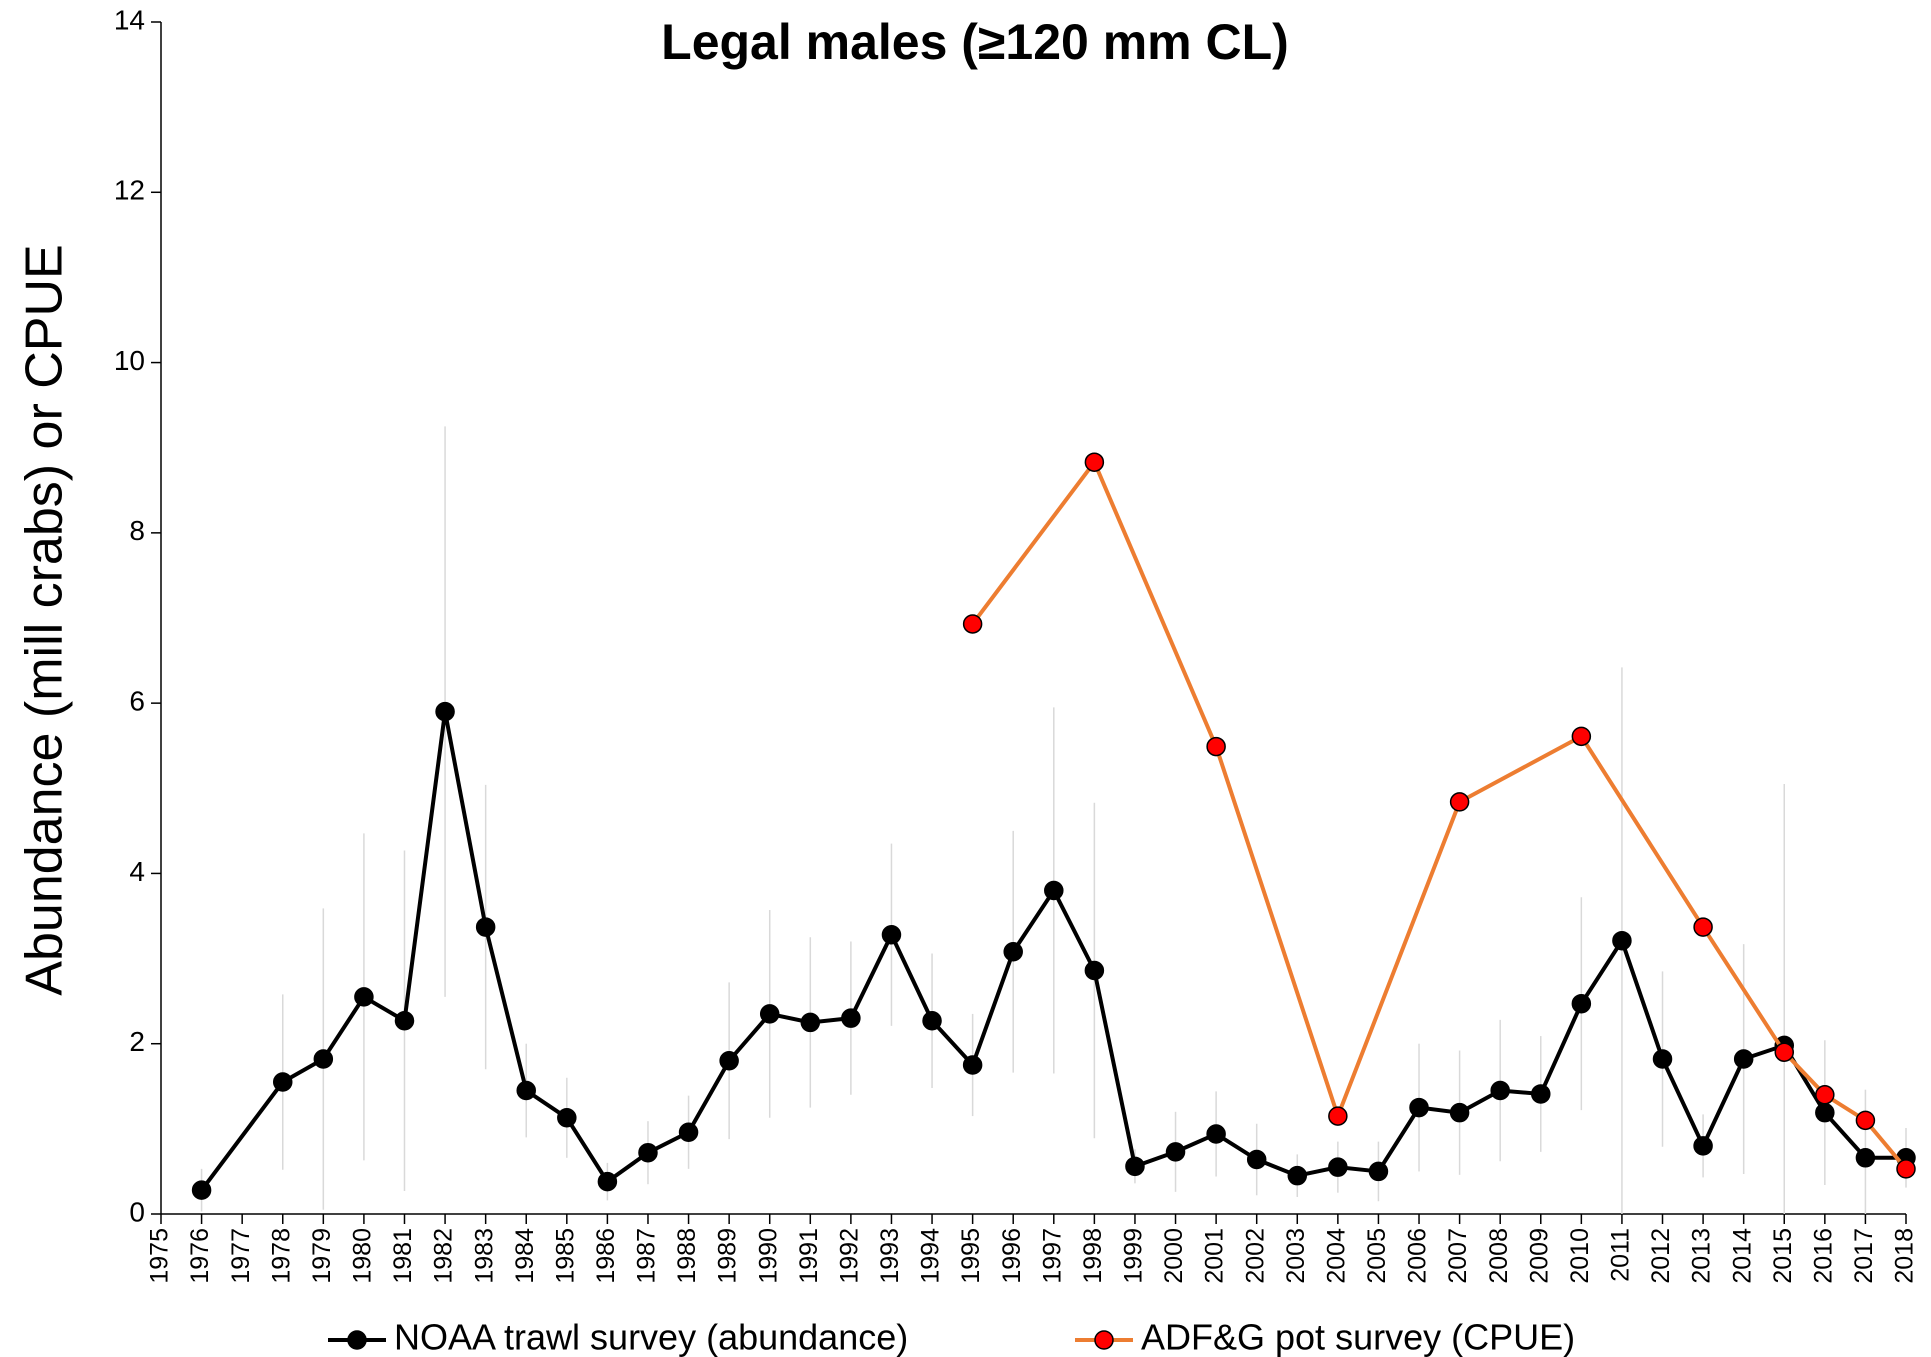  I want to click on x-tick-label: 1997, so click(1052, 1256).